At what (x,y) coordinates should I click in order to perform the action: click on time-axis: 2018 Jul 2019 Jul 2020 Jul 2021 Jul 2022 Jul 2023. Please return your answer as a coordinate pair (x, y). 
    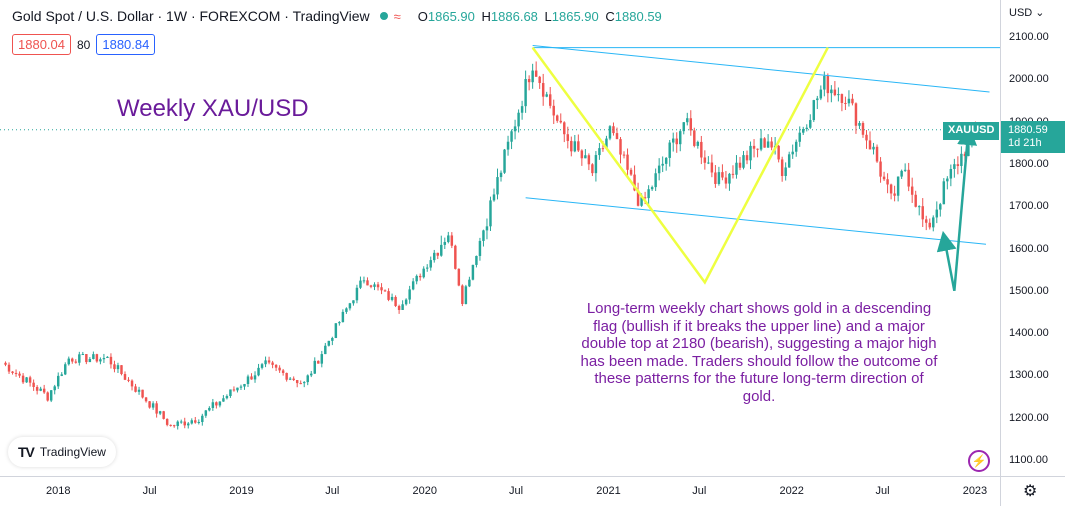
    Looking at the image, I should click on (500, 491).